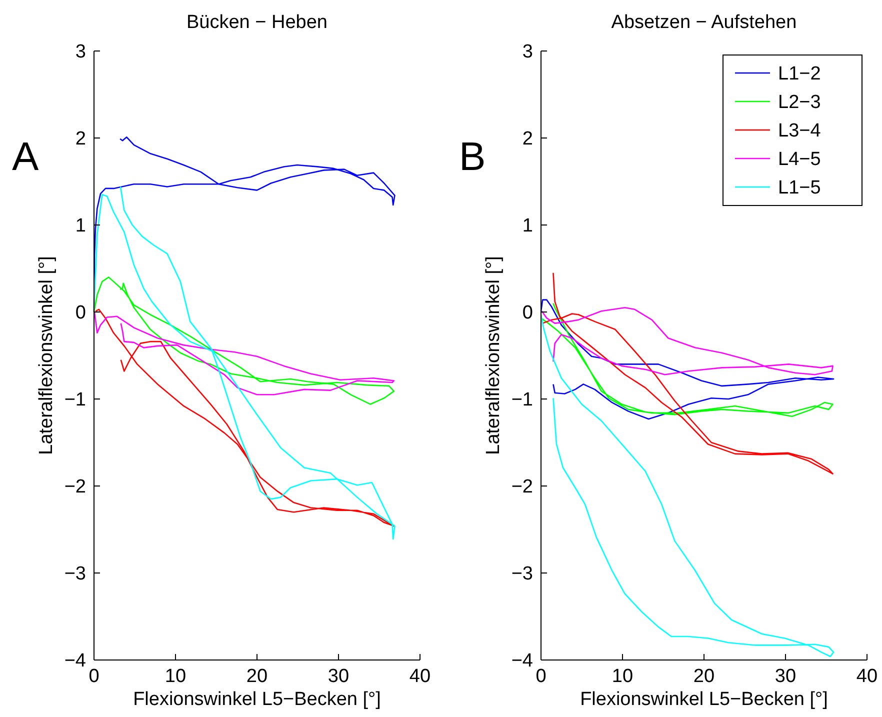 This screenshot has width=882, height=717. Describe the element at coordinates (799, 74) in the screenshot. I see `legend-label: L1−2` at that location.